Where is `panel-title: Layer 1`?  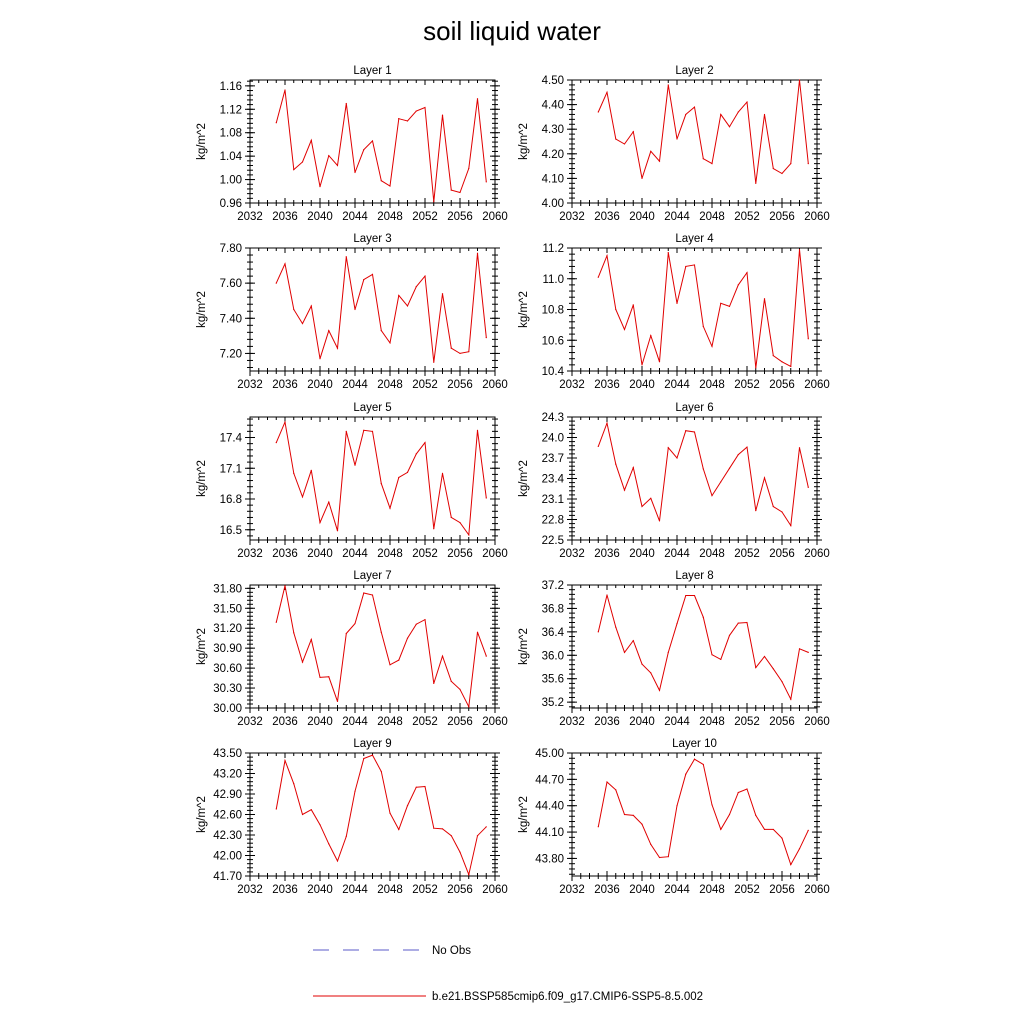 panel-title: Layer 1 is located at coordinates (372, 71).